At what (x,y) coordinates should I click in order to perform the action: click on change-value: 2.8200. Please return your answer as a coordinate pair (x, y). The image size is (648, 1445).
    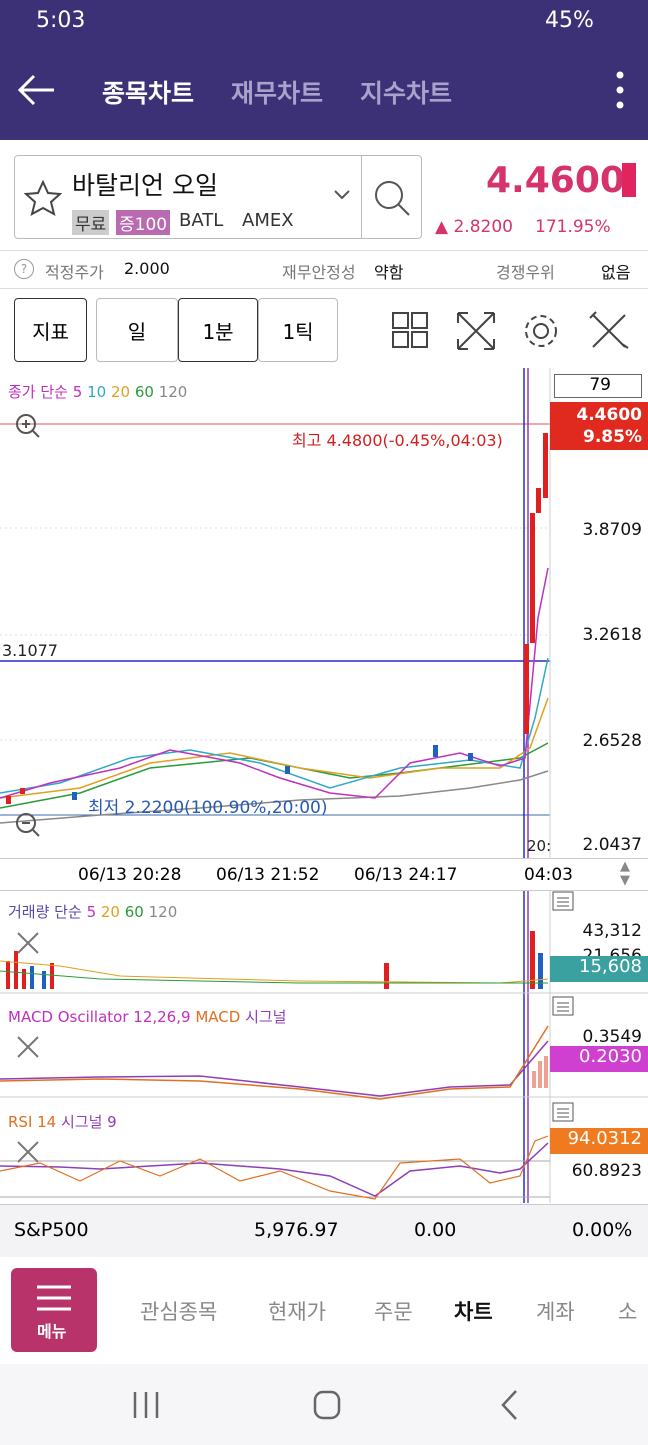
    Looking at the image, I should click on (483, 227).